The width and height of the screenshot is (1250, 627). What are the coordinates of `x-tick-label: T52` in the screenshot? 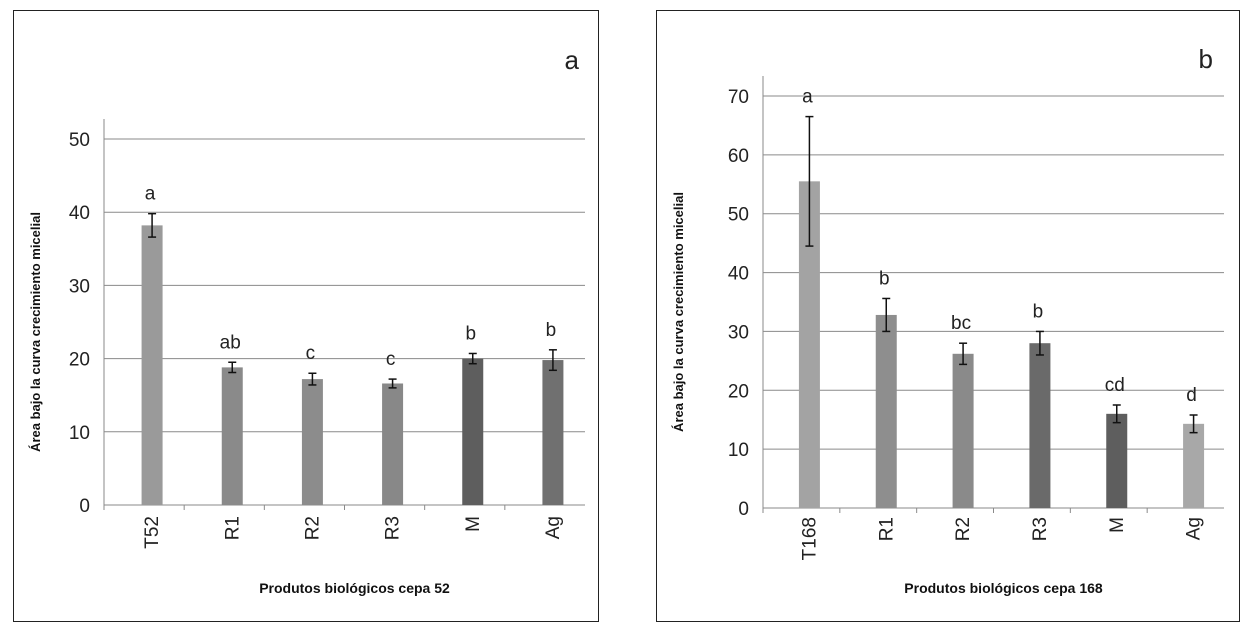 It's located at (152, 532).